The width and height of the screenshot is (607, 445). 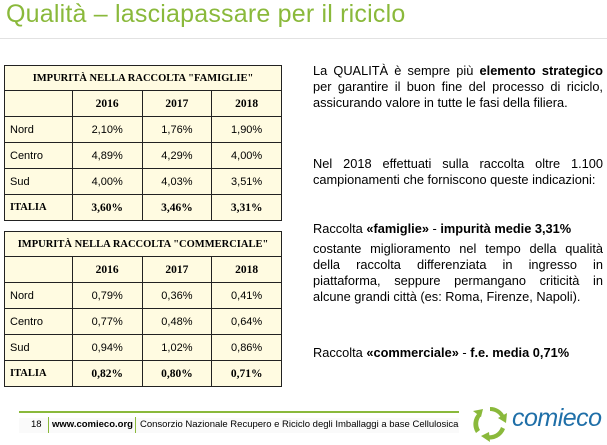 I want to click on text-emphasis: impurità medie 3,31%, so click(x=506, y=228).